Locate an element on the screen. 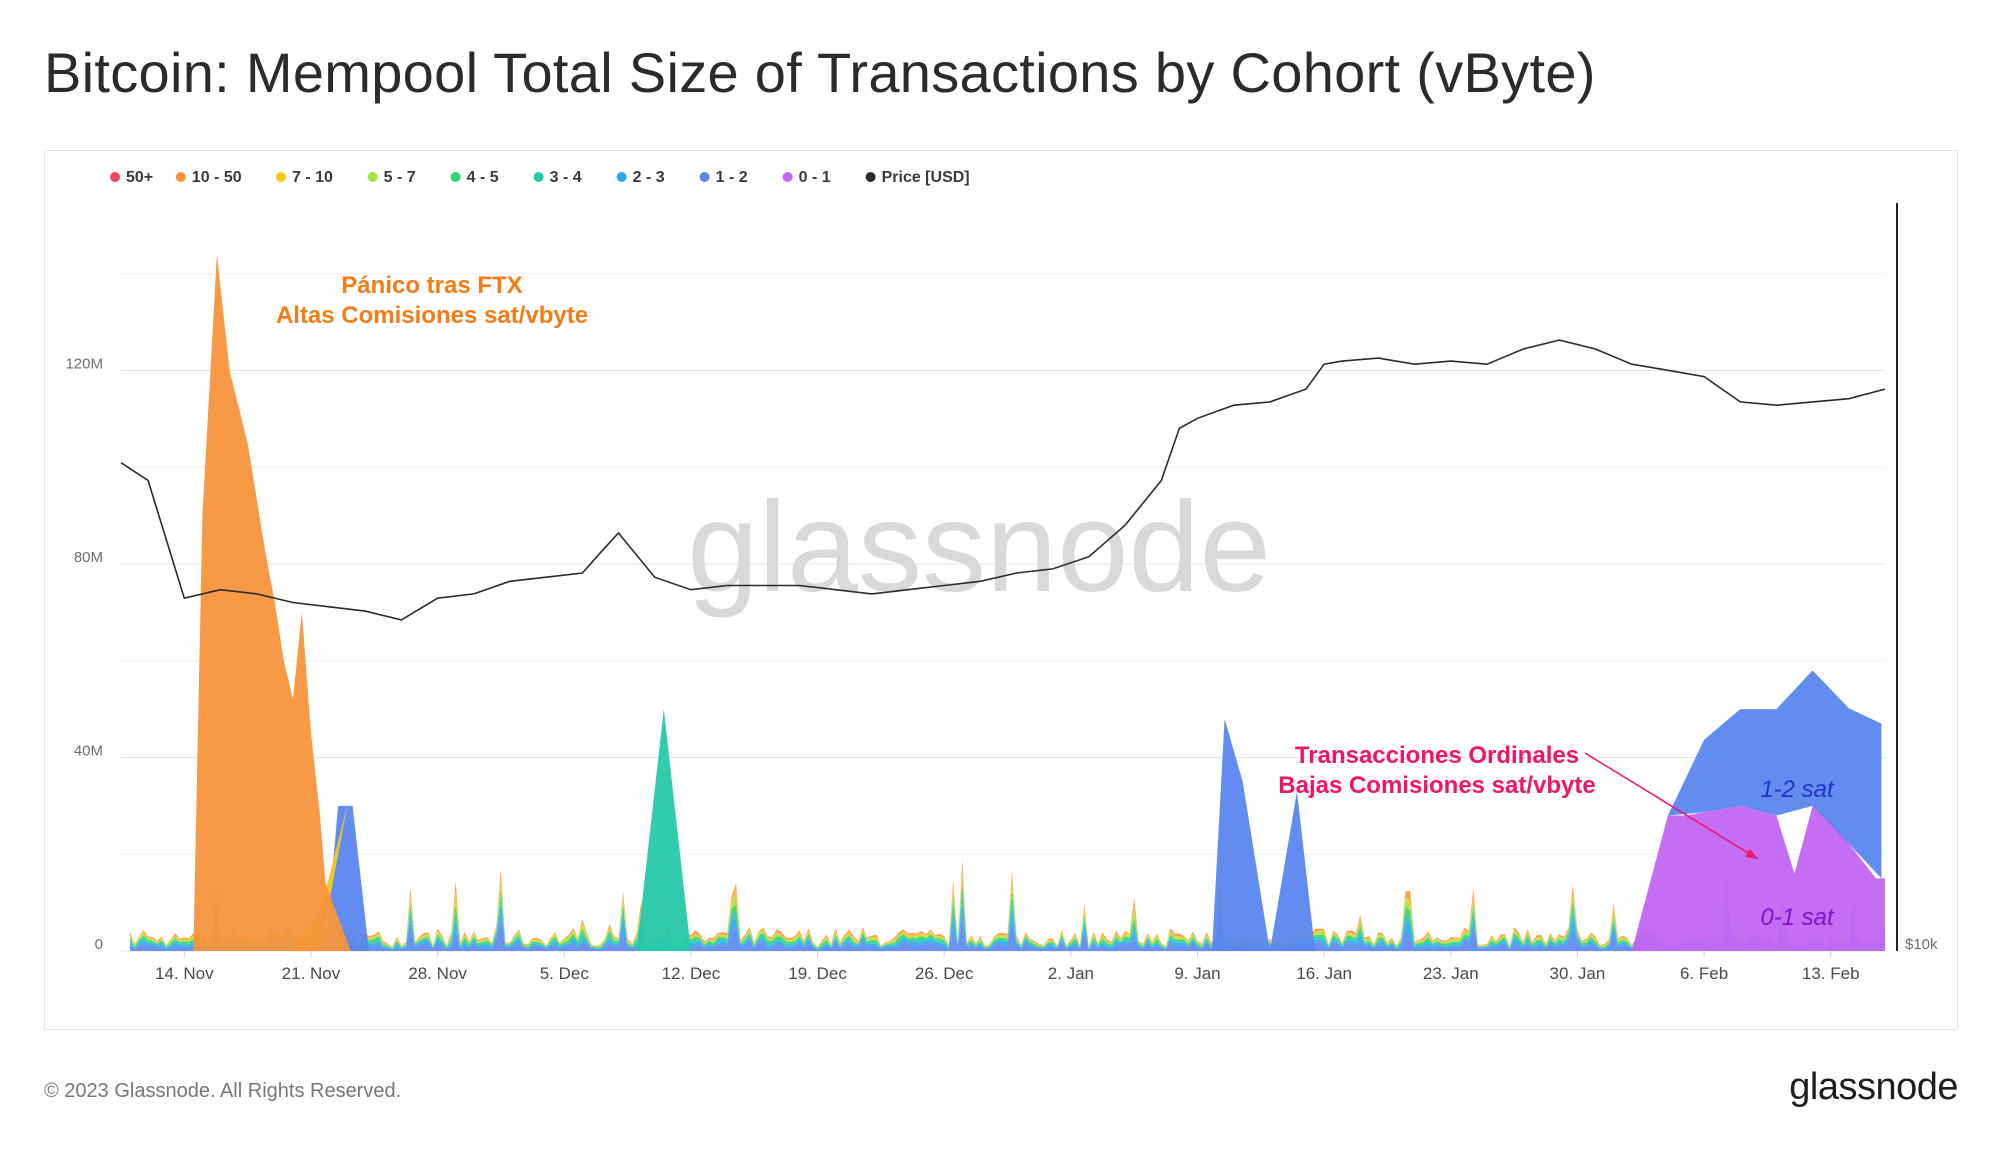 Image resolution: width=2000 pixels, height=1152 pixels. legend-item-5-7: 5 - 7 is located at coordinates (391, 177).